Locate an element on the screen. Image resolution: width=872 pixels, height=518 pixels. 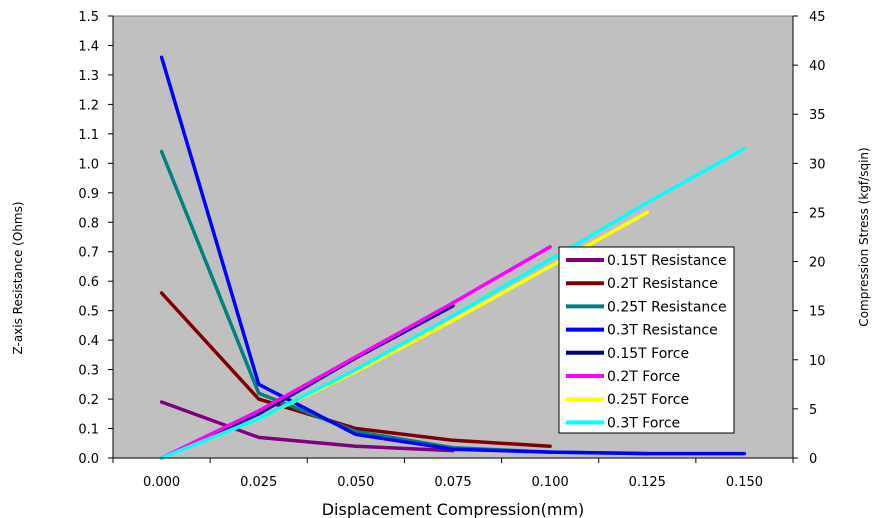
right-tick-label: 35 is located at coordinates (817, 115).